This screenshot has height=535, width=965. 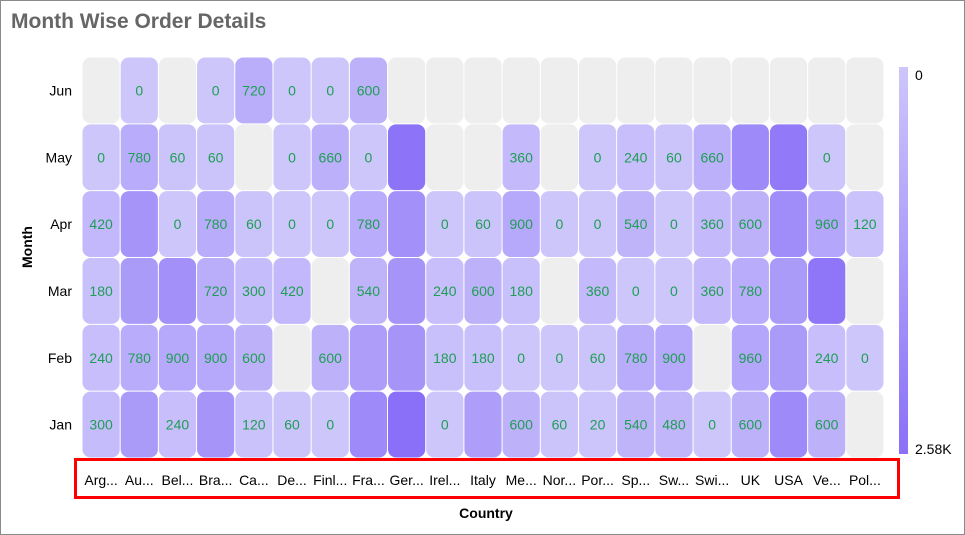 I want to click on x-tick-label: UK, so click(x=751, y=480).